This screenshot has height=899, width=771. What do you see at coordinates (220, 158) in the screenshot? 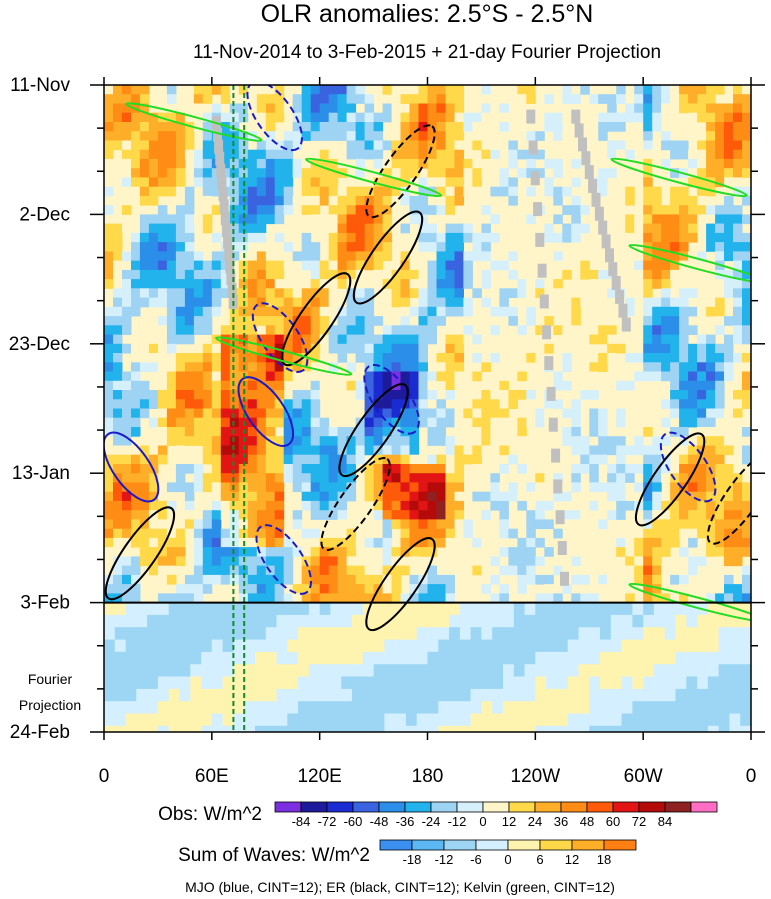
I see `missing-data-cell` at bounding box center [220, 158].